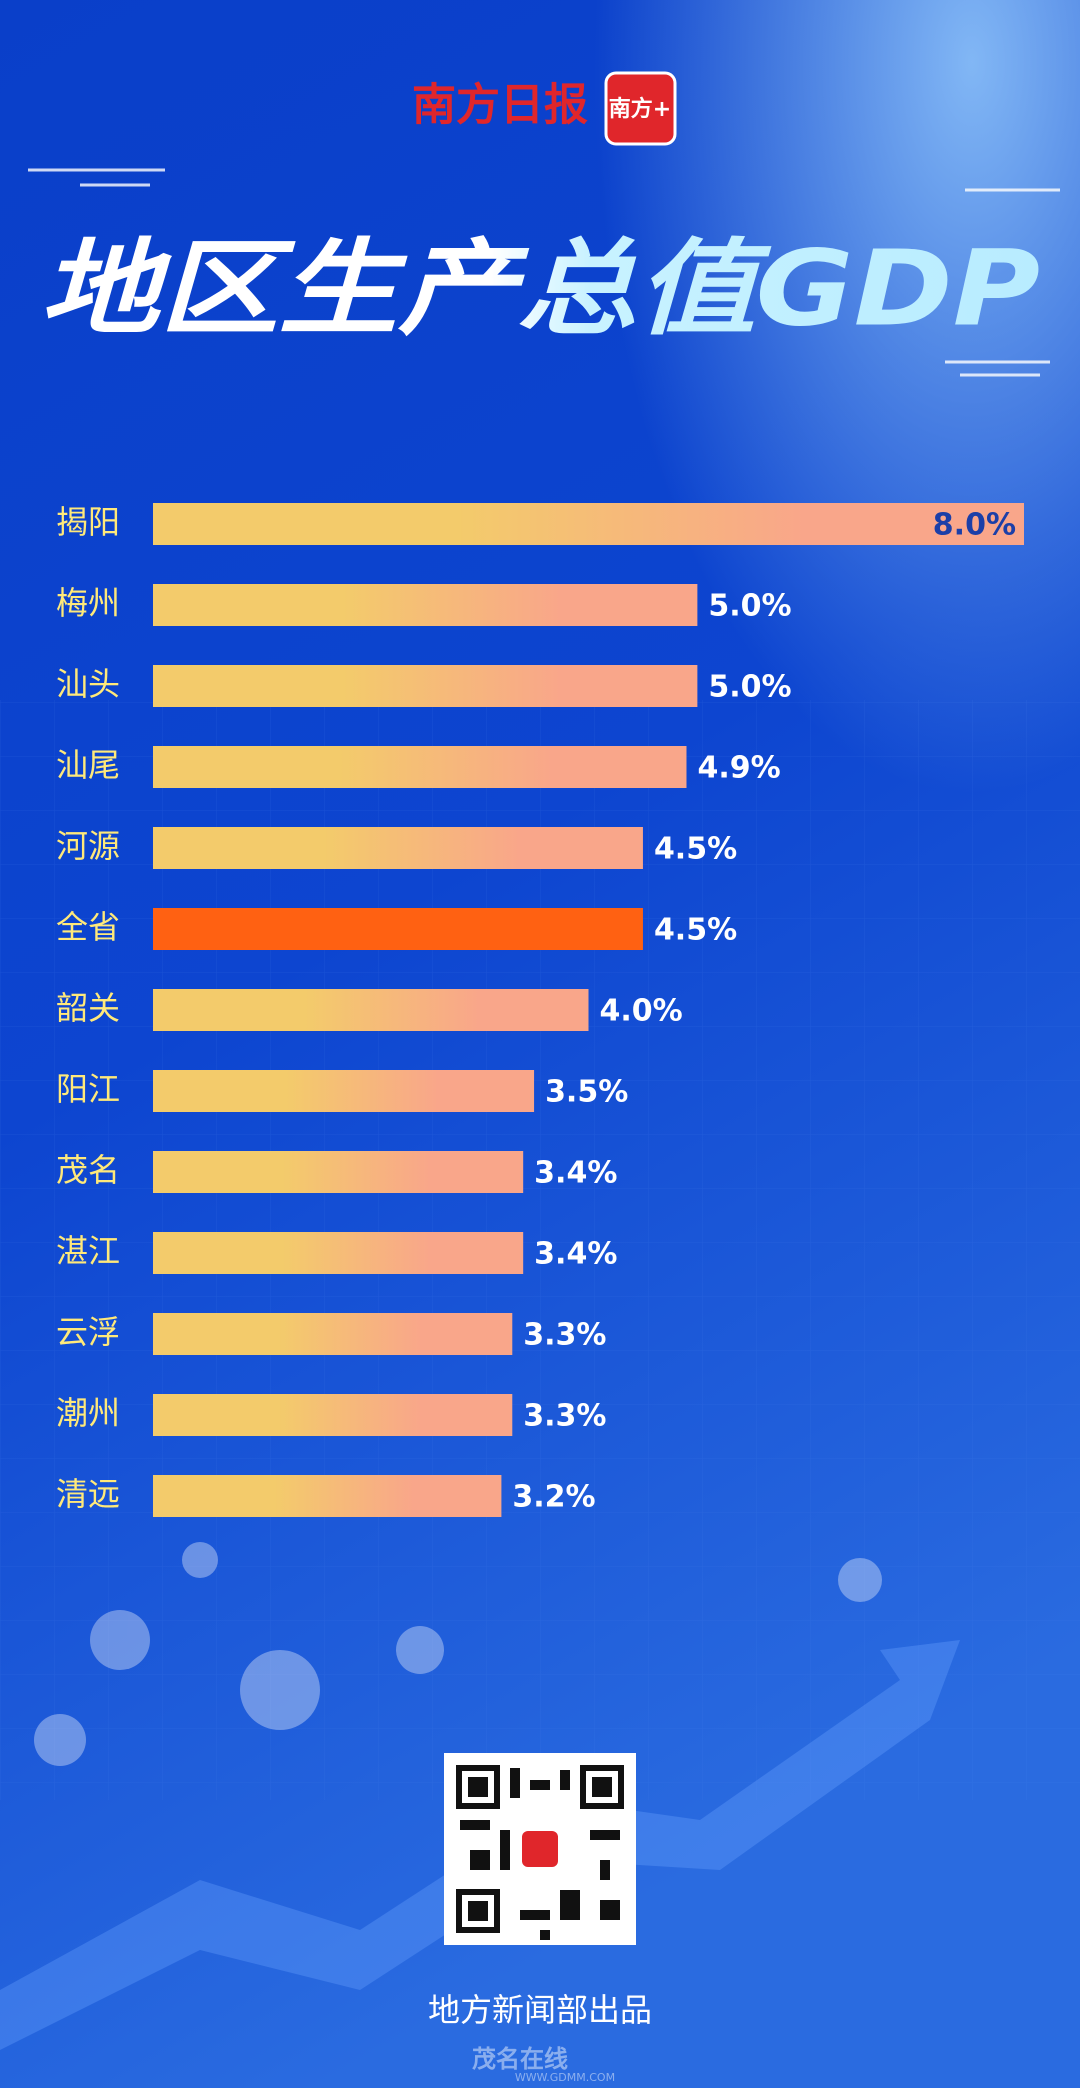 The height and width of the screenshot is (2088, 1080). What do you see at coordinates (88, 1170) in the screenshot?
I see `category-label: 茂名` at bounding box center [88, 1170].